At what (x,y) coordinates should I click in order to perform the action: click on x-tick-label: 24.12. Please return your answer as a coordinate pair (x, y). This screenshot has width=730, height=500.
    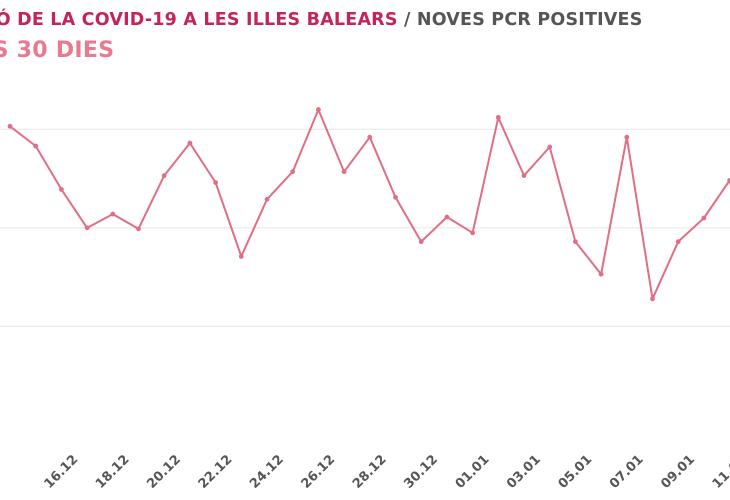
    Looking at the image, I should click on (267, 472).